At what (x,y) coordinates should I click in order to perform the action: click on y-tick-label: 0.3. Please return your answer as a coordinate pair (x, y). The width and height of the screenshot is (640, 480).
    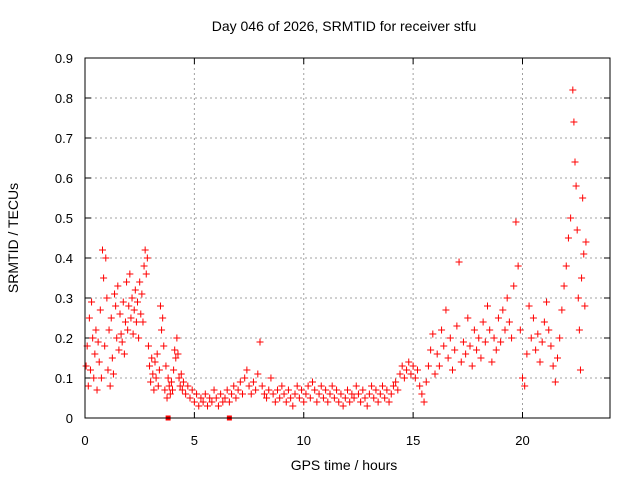
    Looking at the image, I should click on (64, 298).